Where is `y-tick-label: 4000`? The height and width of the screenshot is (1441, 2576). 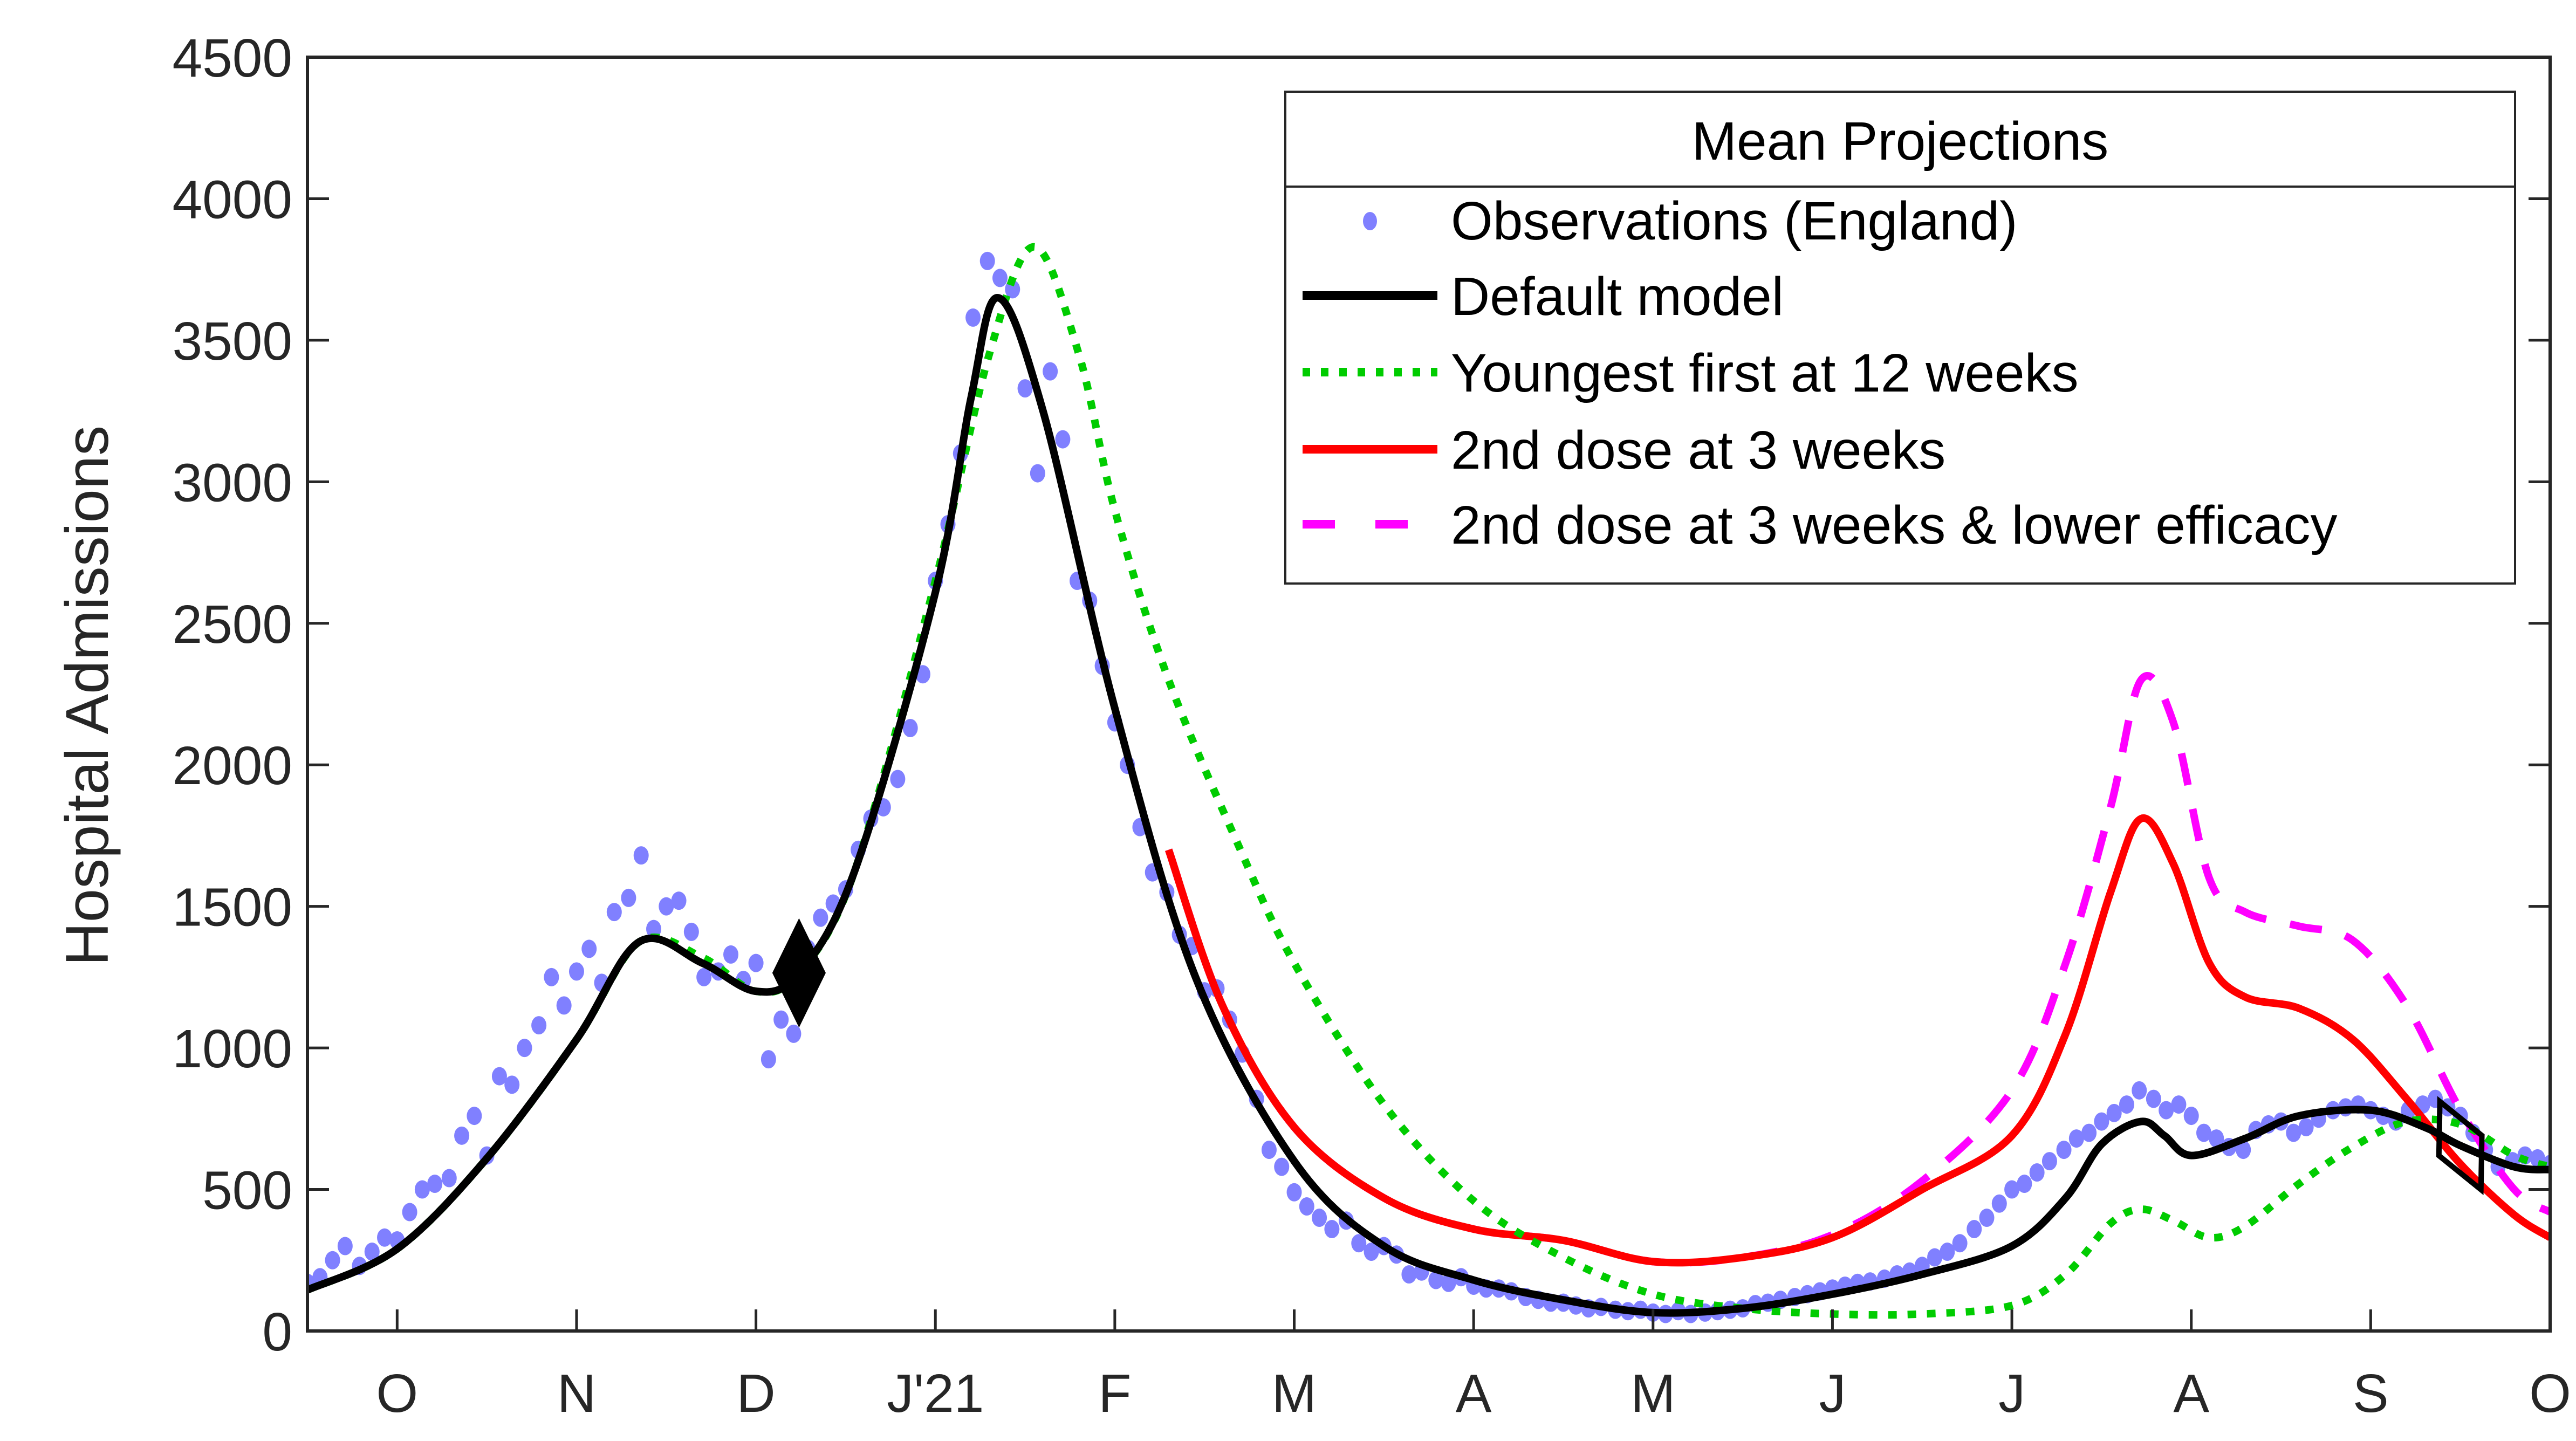
y-tick-label: 4000 is located at coordinates (232, 199).